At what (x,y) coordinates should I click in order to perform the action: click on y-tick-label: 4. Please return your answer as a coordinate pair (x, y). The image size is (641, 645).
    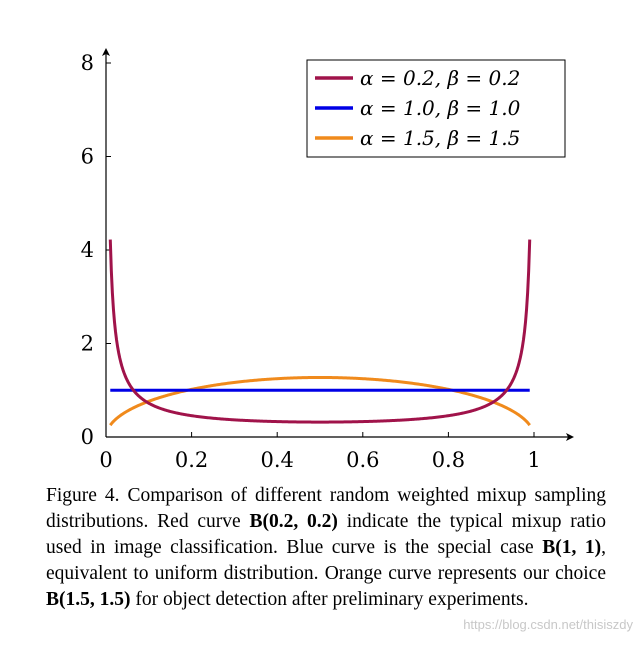
    Looking at the image, I should click on (87, 250).